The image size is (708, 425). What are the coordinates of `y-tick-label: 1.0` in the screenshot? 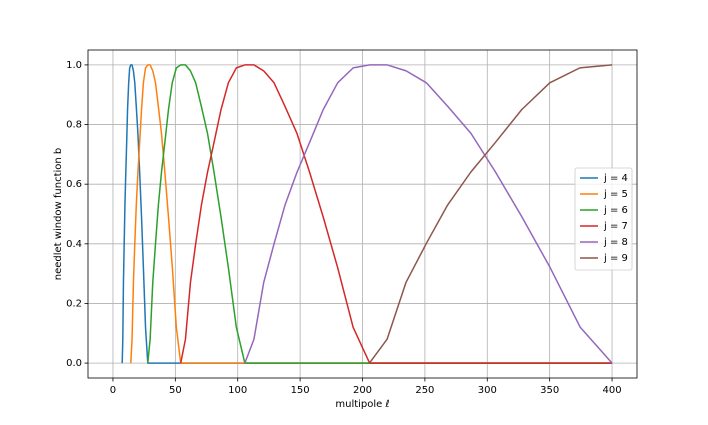 It's located at (74, 65).